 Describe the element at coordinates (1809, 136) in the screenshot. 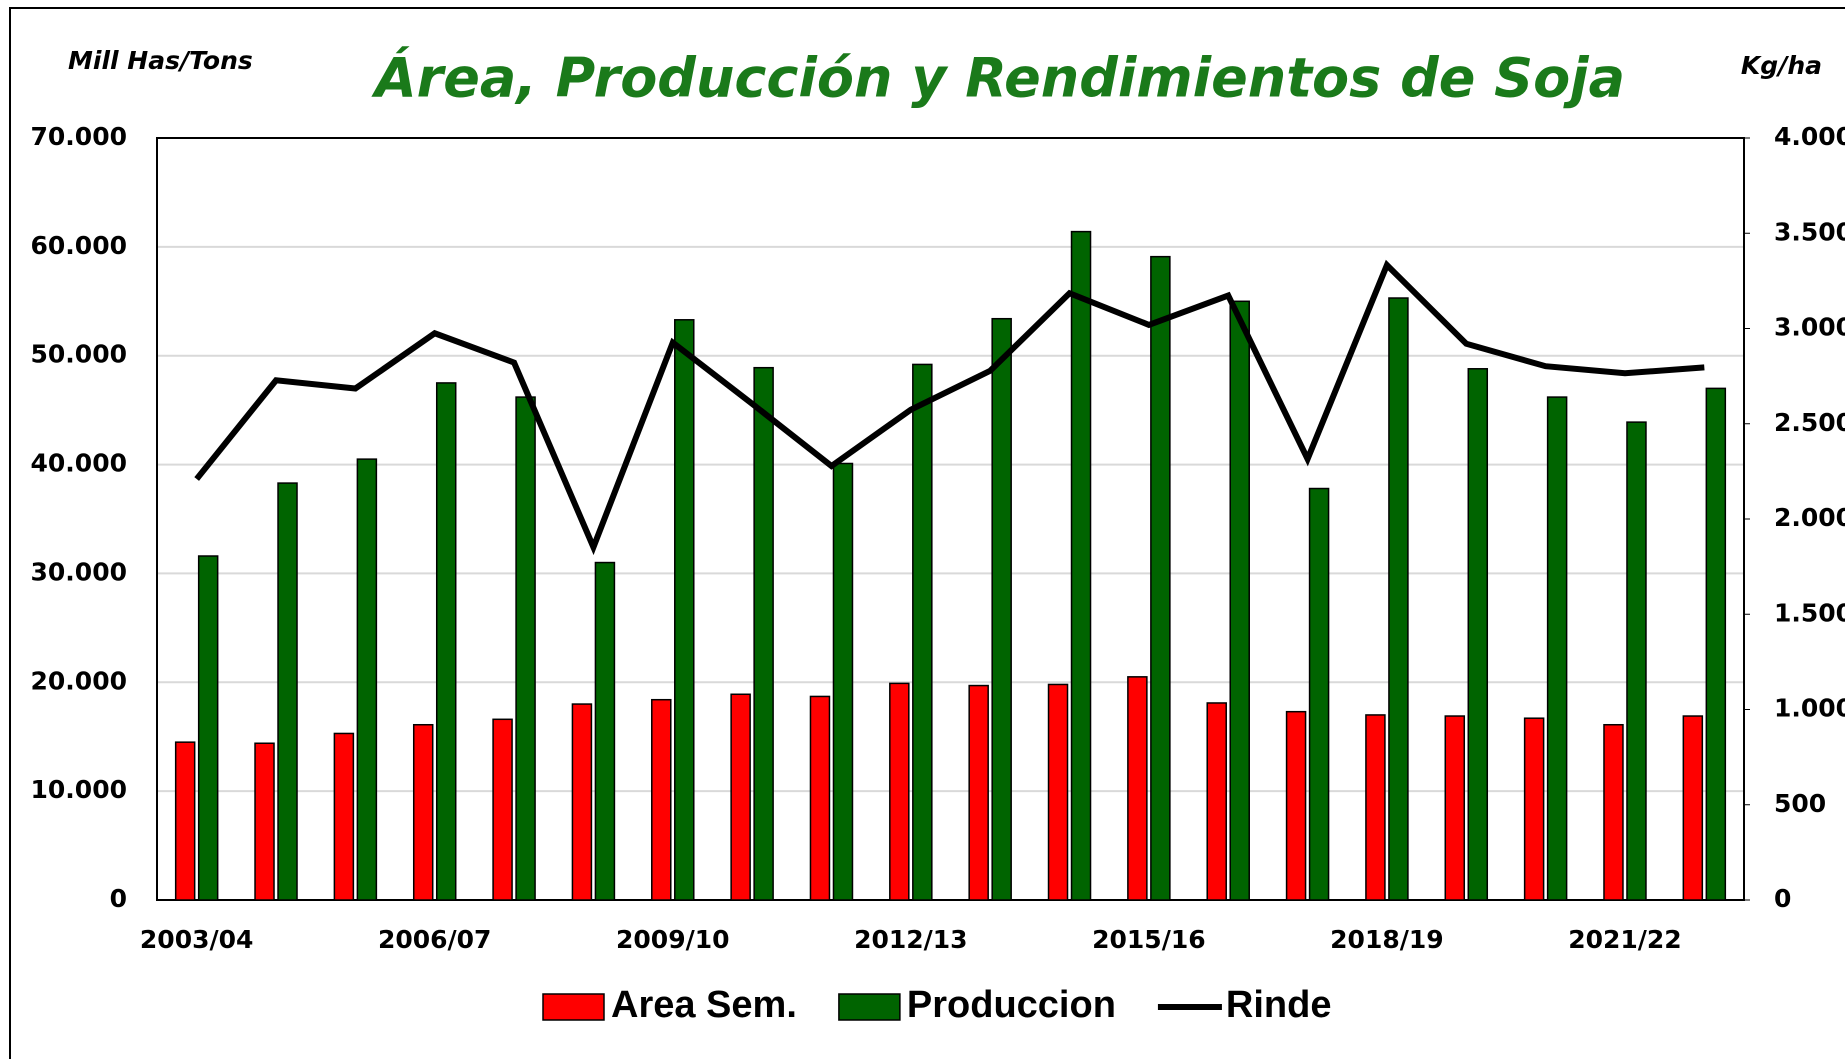

I see `y2-tick-label: 4.000` at that location.